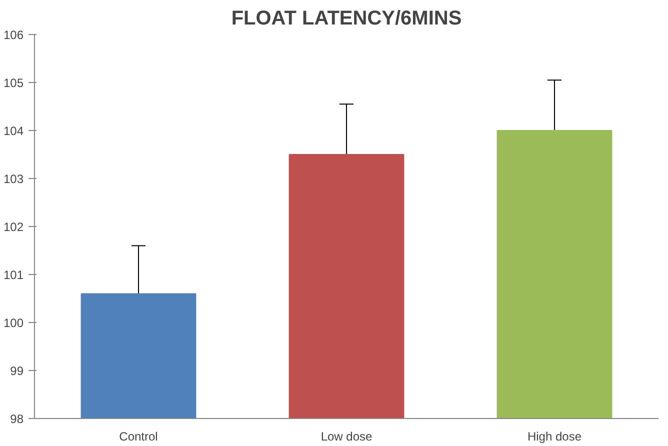 The width and height of the screenshot is (668, 446). Describe the element at coordinates (554, 437) in the screenshot. I see `x-tick-label: High dose` at that location.